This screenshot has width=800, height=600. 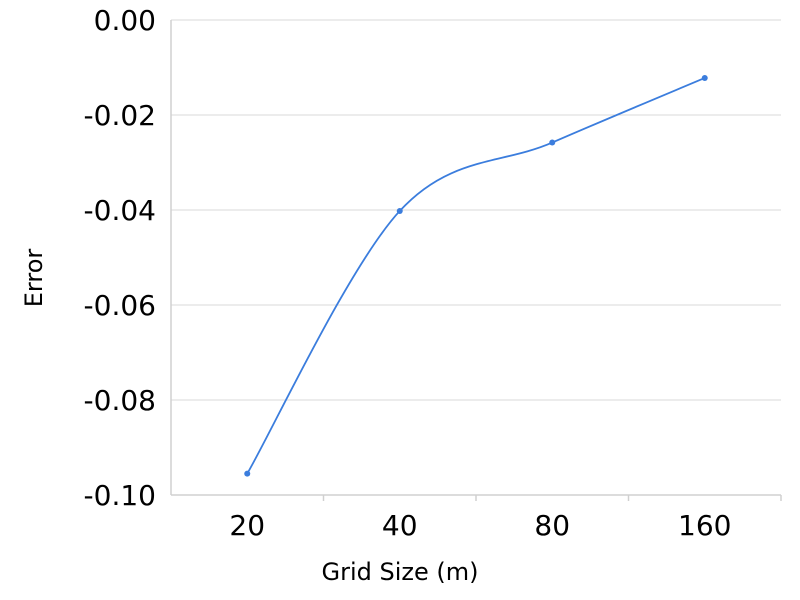 What do you see at coordinates (400, 572) in the screenshot?
I see `x-axis-title: Grid Size (m)` at bounding box center [400, 572].